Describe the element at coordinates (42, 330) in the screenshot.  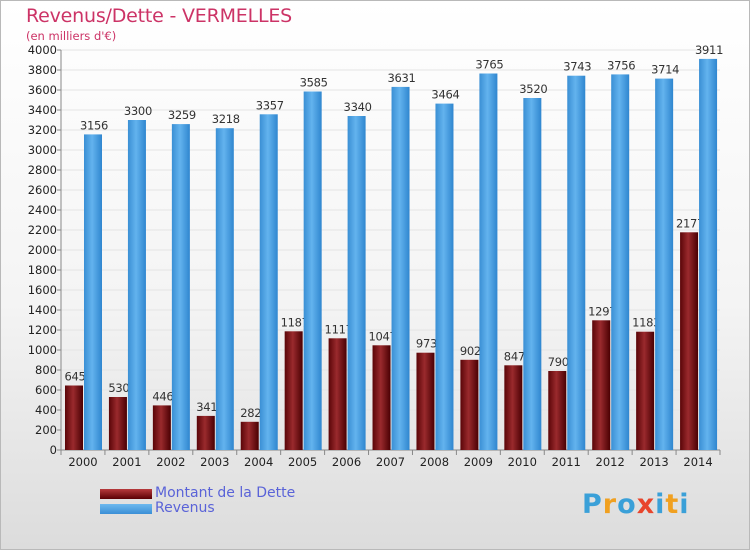
I see `y-tick-label: 1200` at that location.